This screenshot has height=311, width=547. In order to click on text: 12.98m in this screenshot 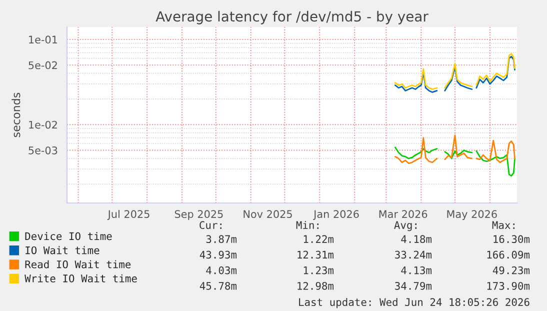, I will do `click(316, 286)`.